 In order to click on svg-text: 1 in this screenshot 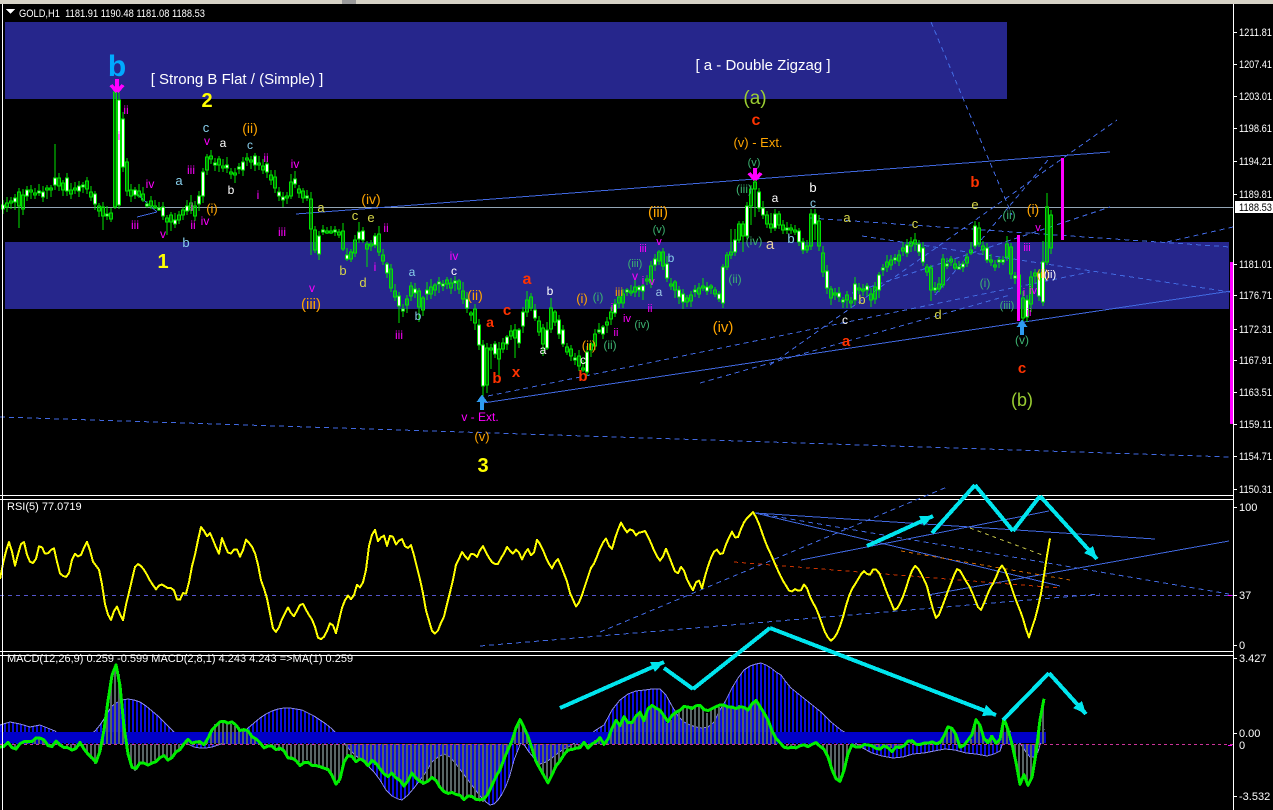, I will do `click(162, 262)`.